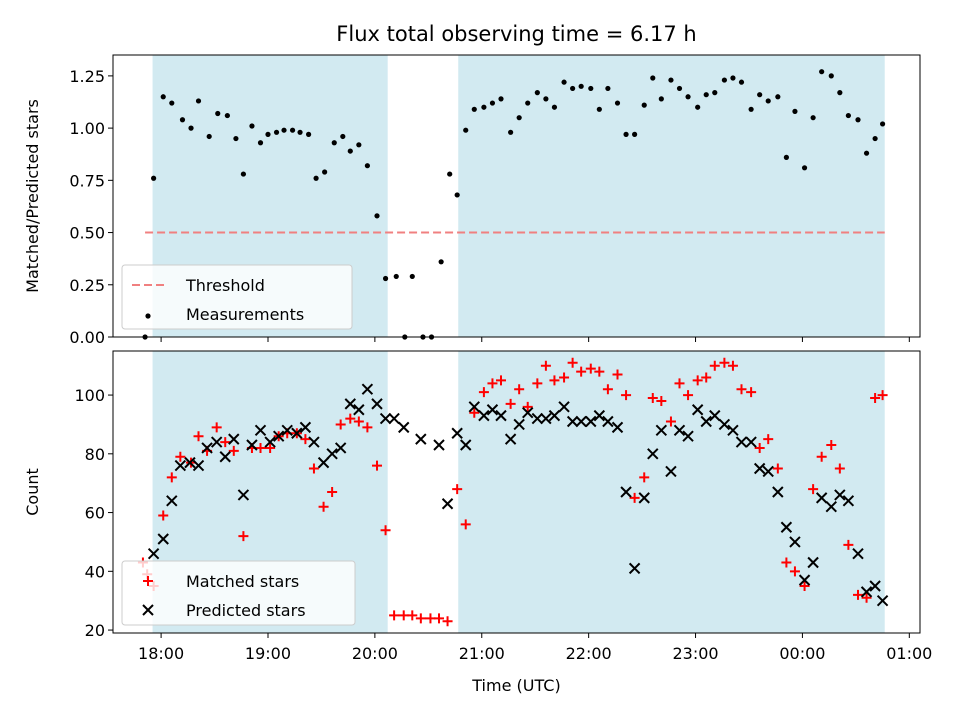  What do you see at coordinates (482, 653) in the screenshot?
I see `x-tick-label: 21:00` at bounding box center [482, 653].